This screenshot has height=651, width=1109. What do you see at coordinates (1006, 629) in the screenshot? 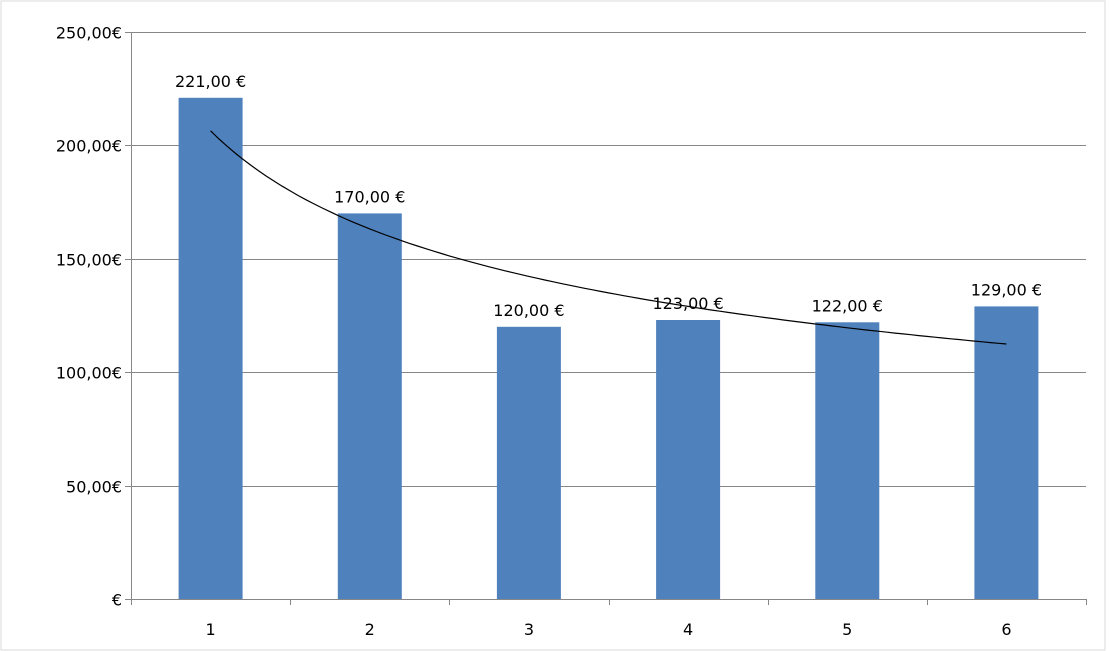
I see `x-tick-label: 6` at bounding box center [1006, 629].